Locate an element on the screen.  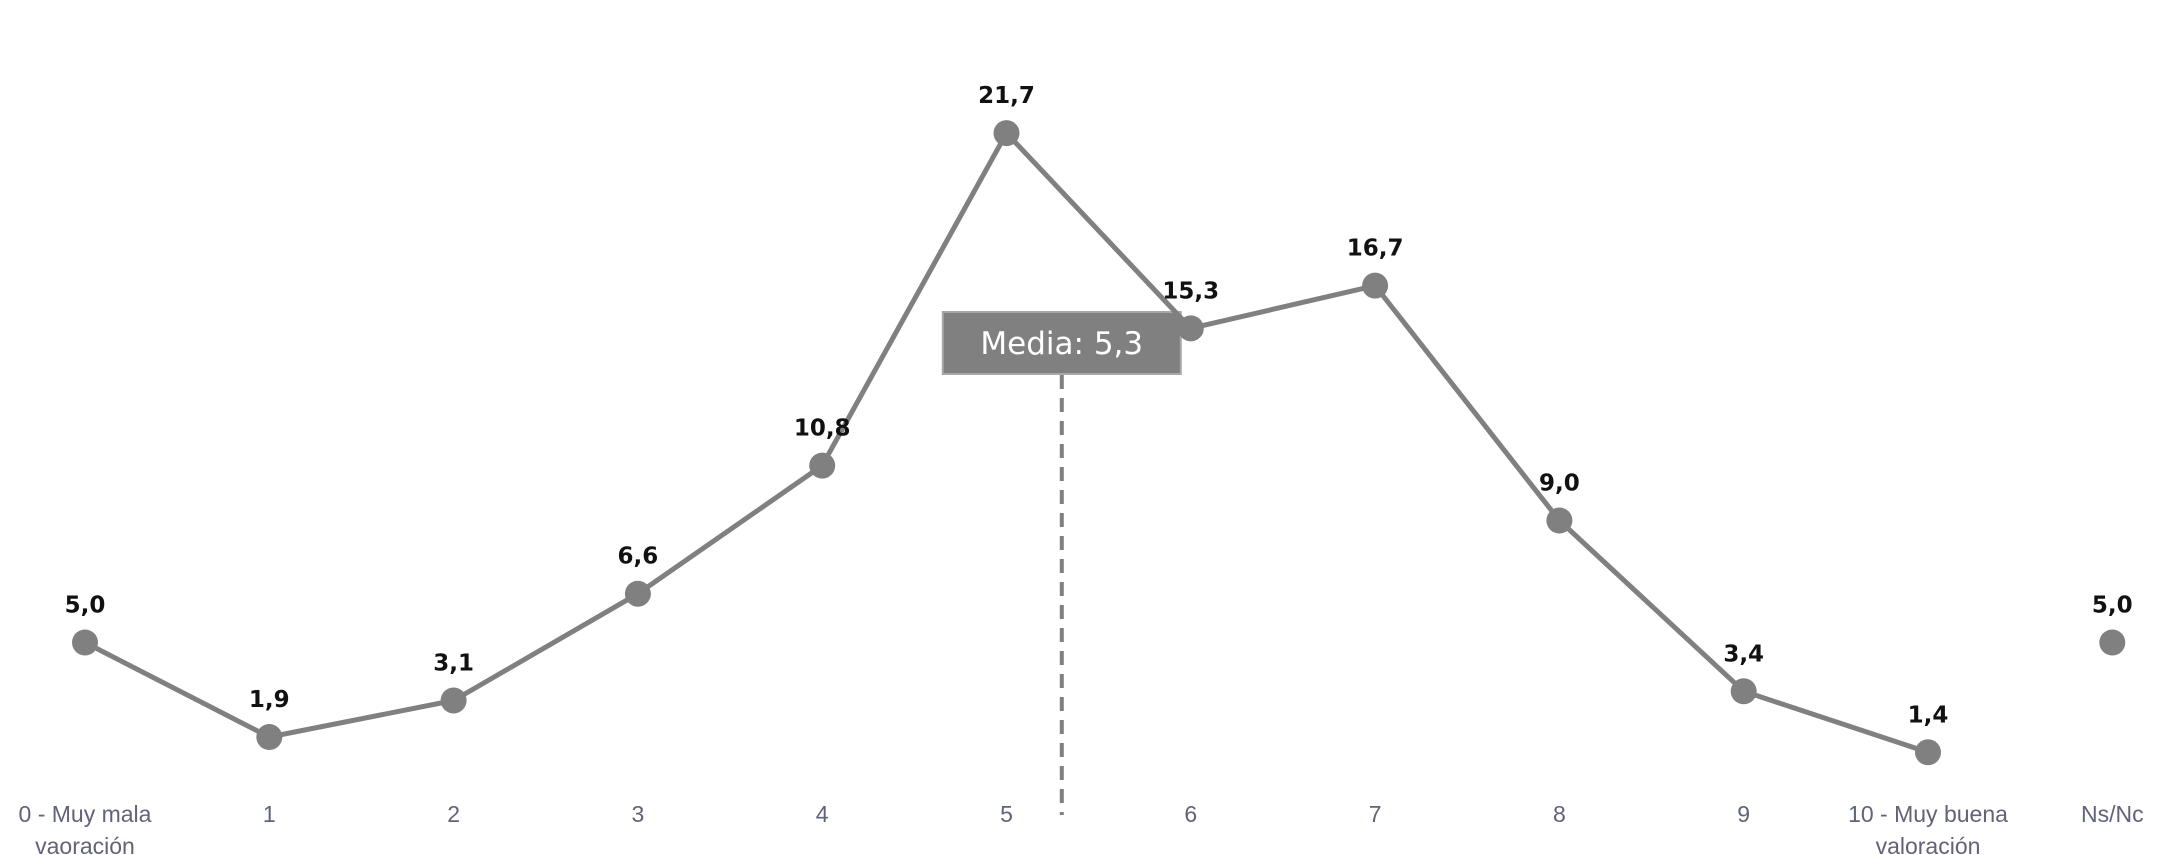
data-label: 6,6 is located at coordinates (638, 557).